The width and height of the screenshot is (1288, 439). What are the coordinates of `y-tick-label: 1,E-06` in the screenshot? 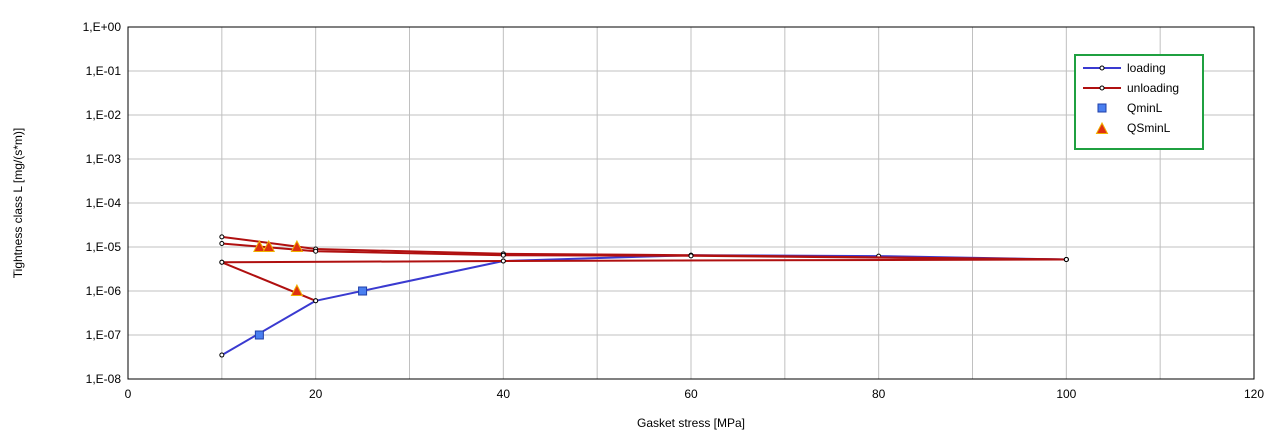 It's located at (104, 291).